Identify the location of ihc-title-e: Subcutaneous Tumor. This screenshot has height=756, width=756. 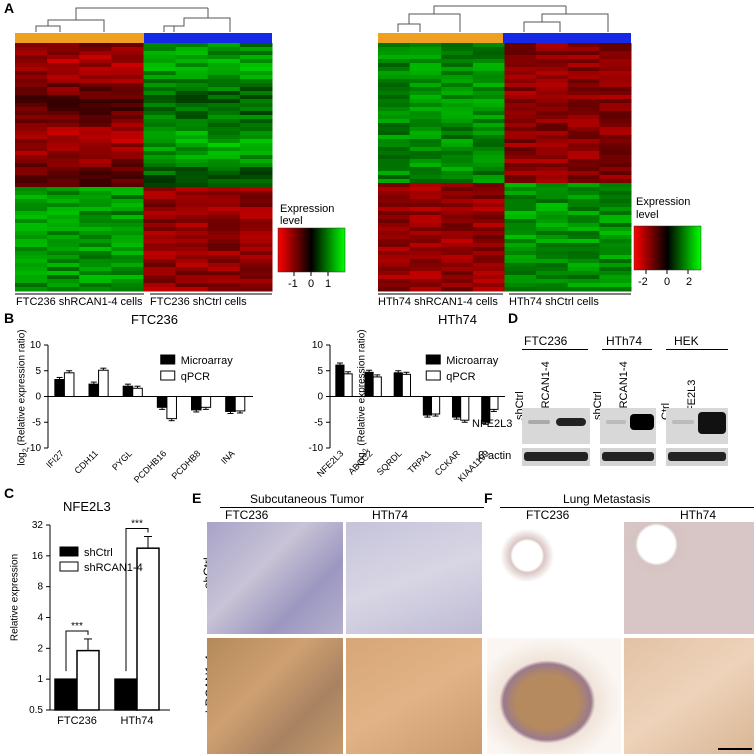
(307, 499).